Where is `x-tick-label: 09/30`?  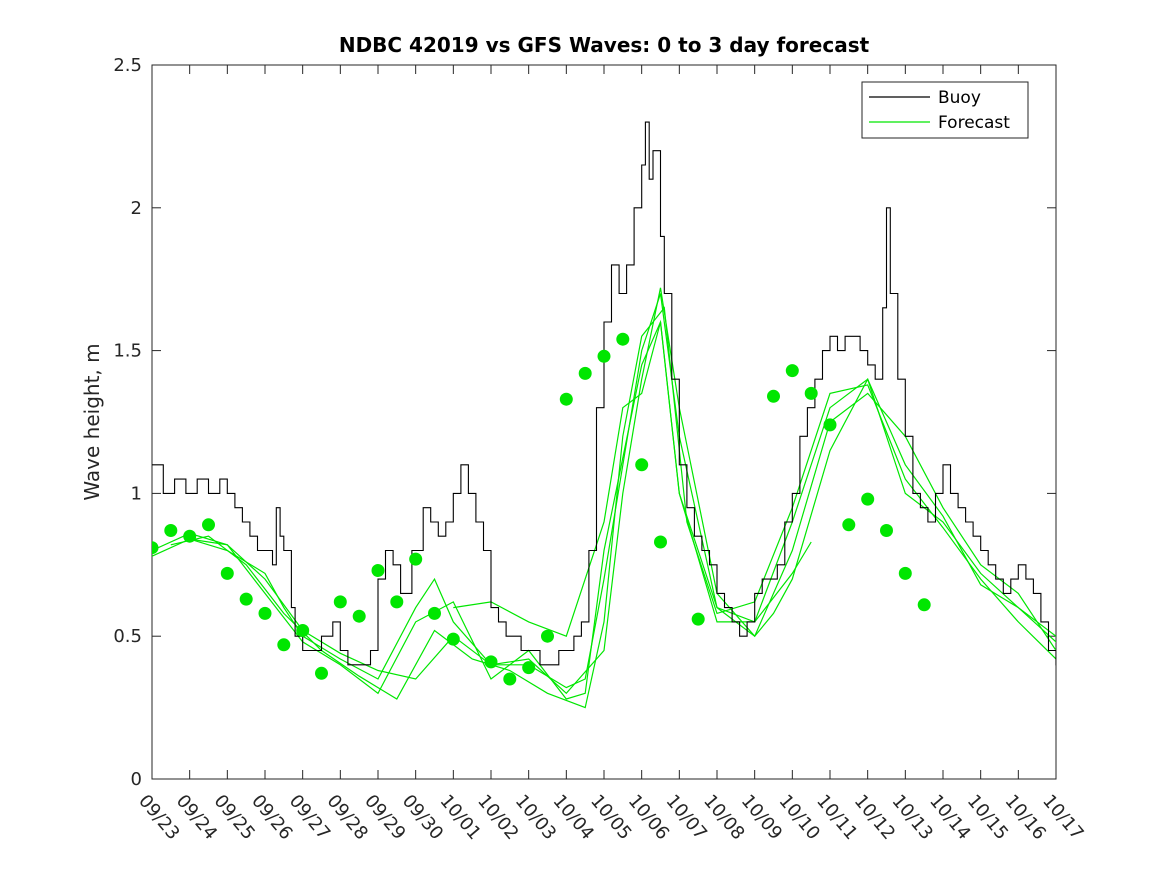
x-tick-label: 09/30 is located at coordinates (422, 817).